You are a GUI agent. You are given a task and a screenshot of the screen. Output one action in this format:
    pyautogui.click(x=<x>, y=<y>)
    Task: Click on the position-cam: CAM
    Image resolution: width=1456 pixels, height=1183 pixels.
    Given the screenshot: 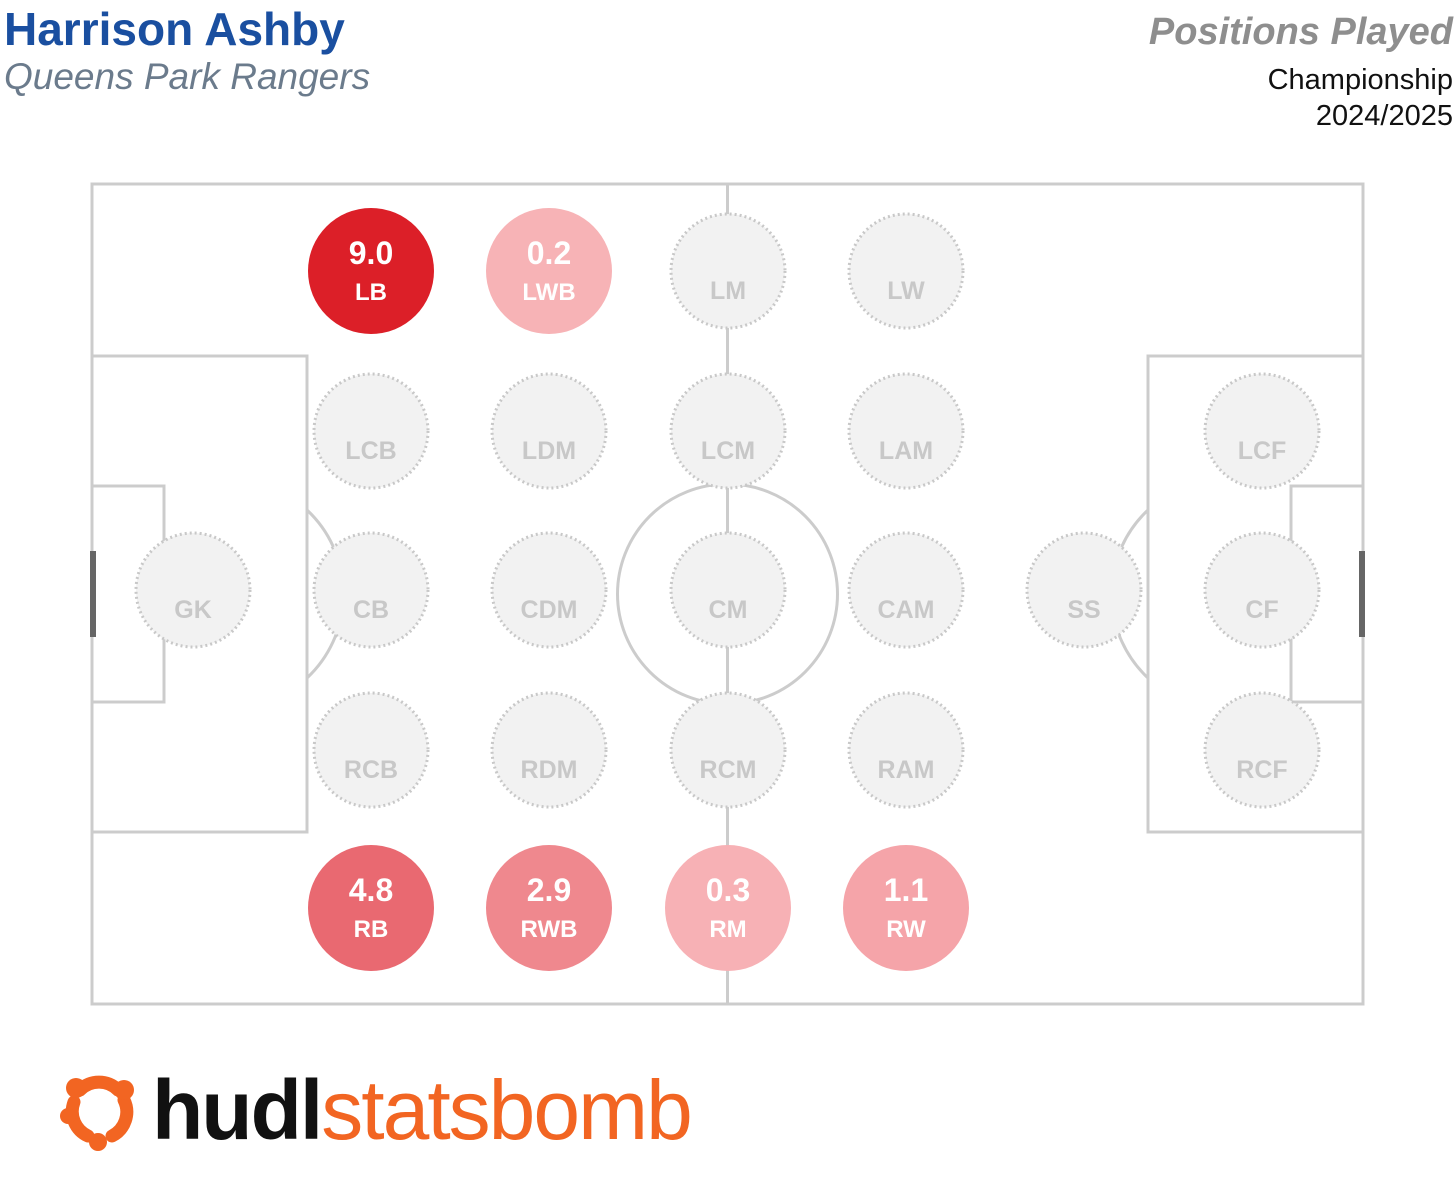 What is the action you would take?
    pyautogui.click(x=906, y=590)
    